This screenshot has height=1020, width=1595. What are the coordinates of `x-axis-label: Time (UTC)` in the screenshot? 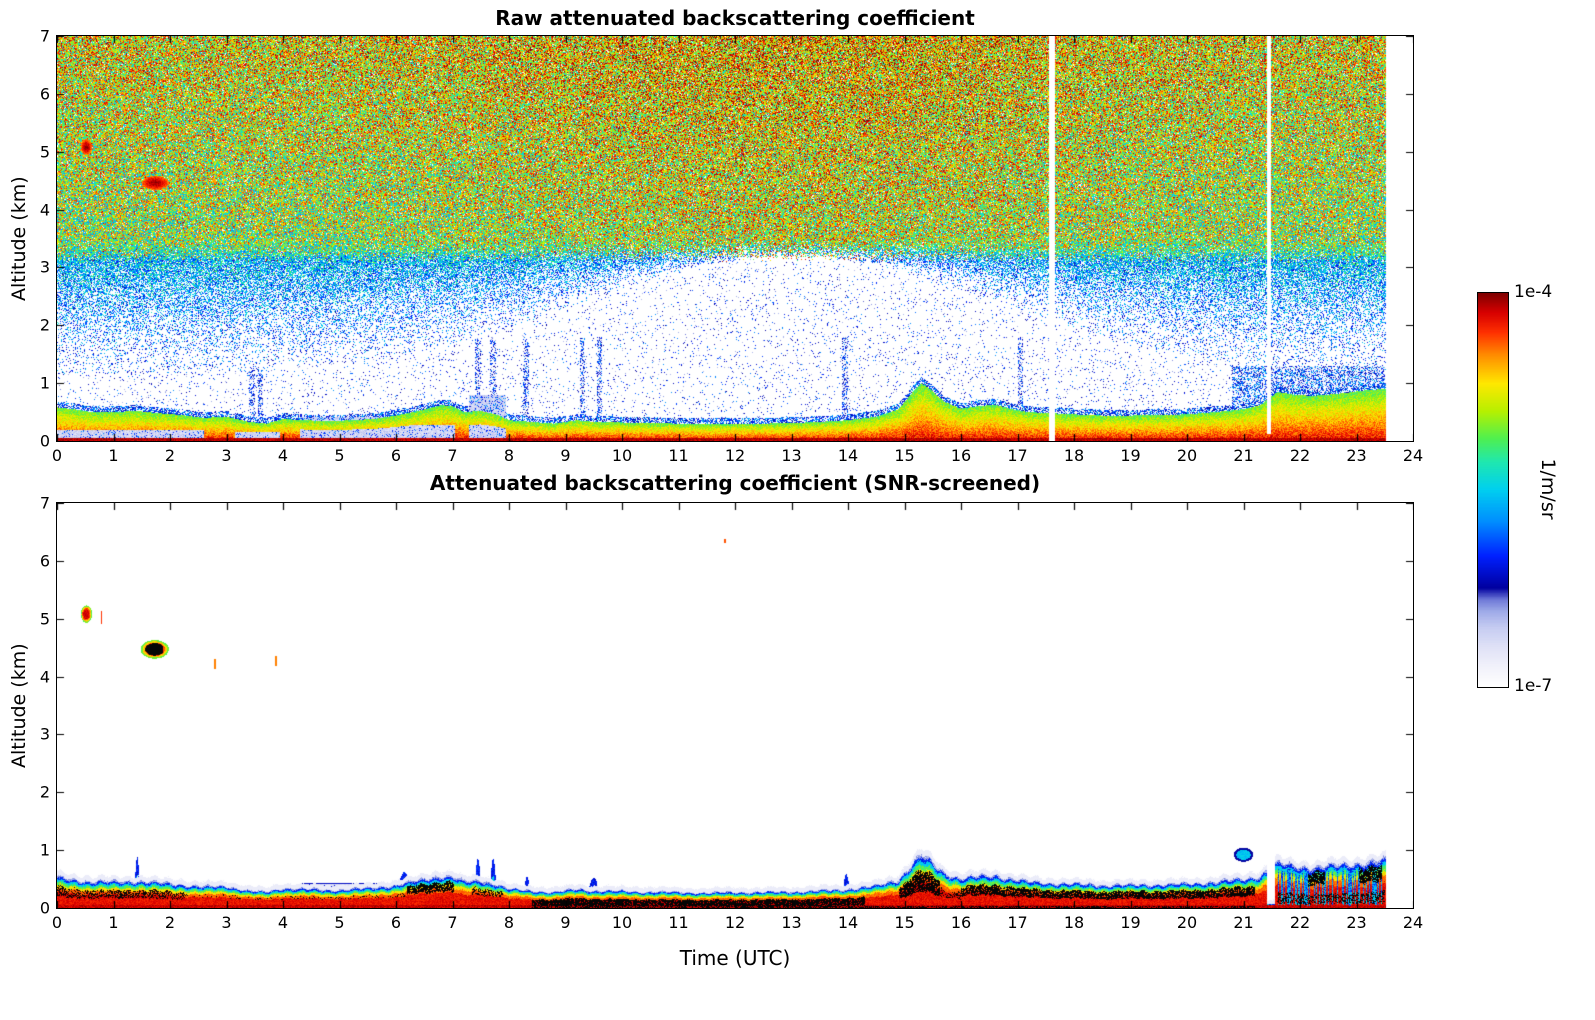 It's located at (735, 958).